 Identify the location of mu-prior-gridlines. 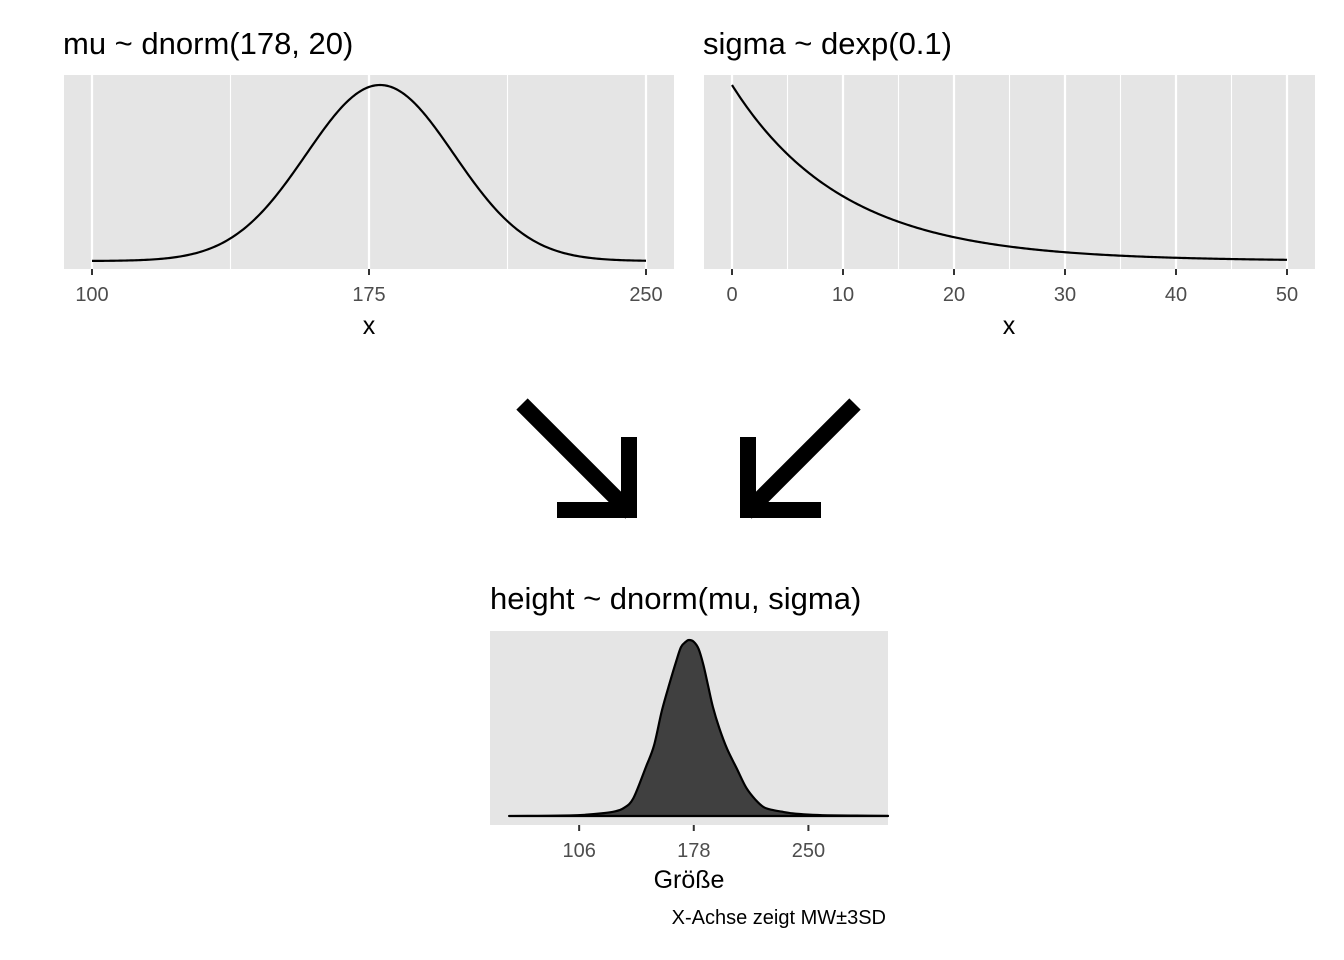
(369, 172).